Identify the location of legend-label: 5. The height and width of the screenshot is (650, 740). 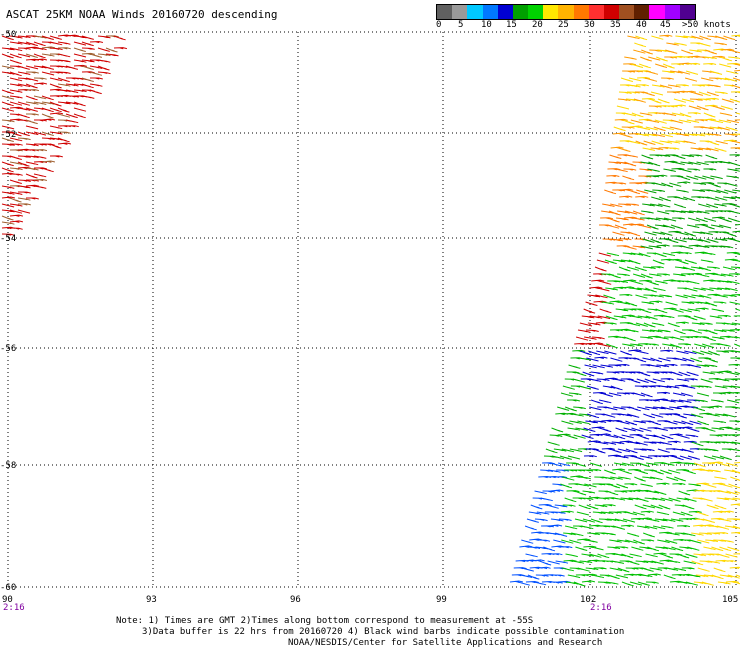
(461, 25).